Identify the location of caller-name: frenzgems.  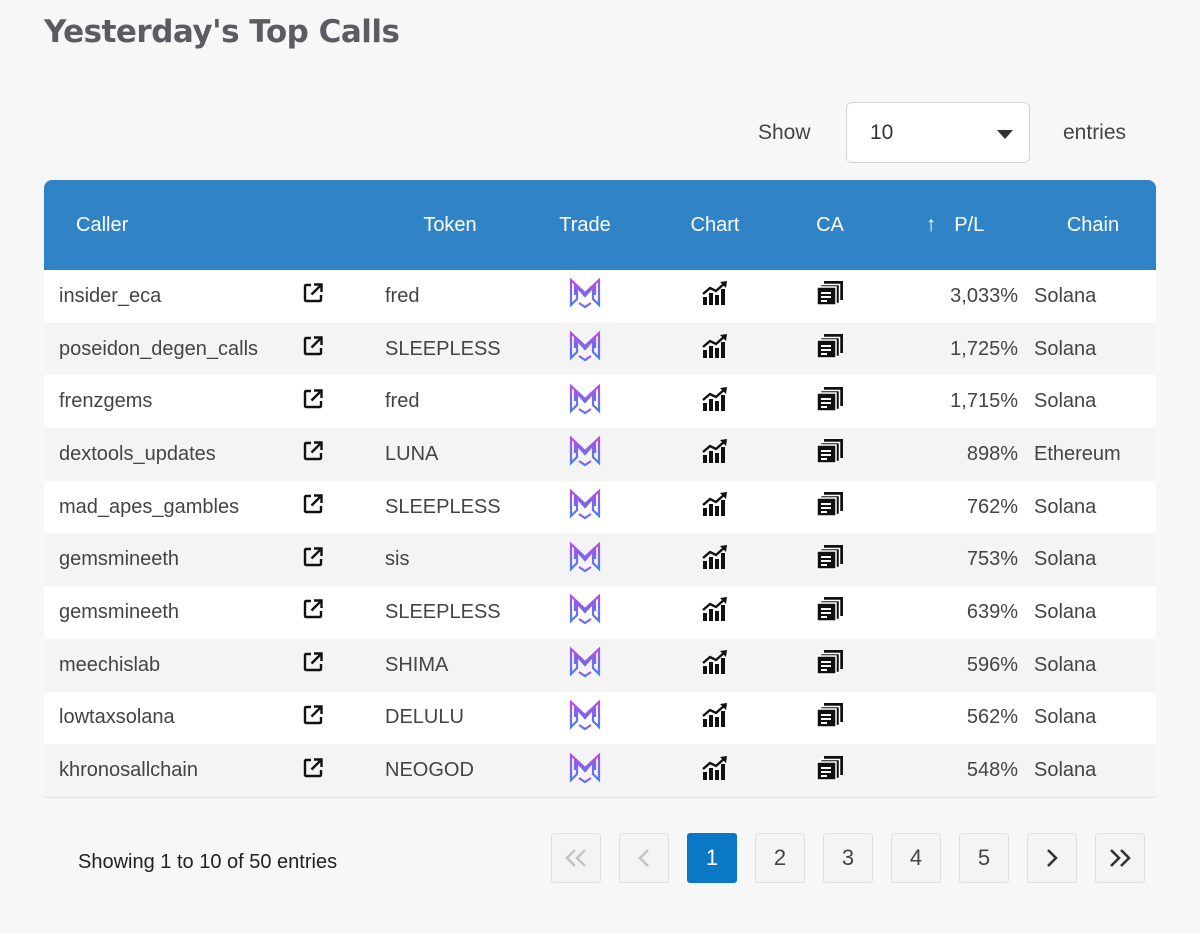
(106, 401).